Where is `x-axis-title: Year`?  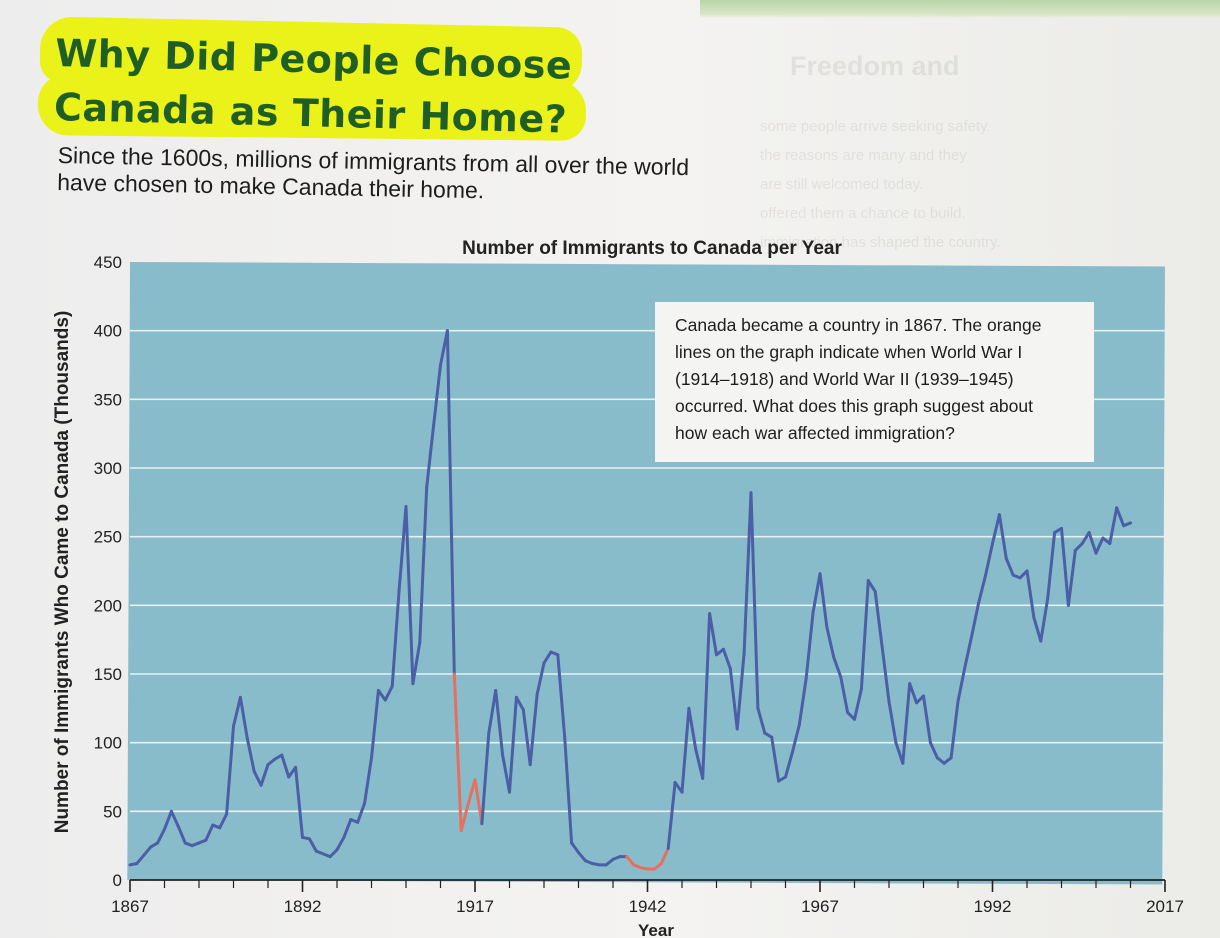 x-axis-title: Year is located at coordinates (656, 929).